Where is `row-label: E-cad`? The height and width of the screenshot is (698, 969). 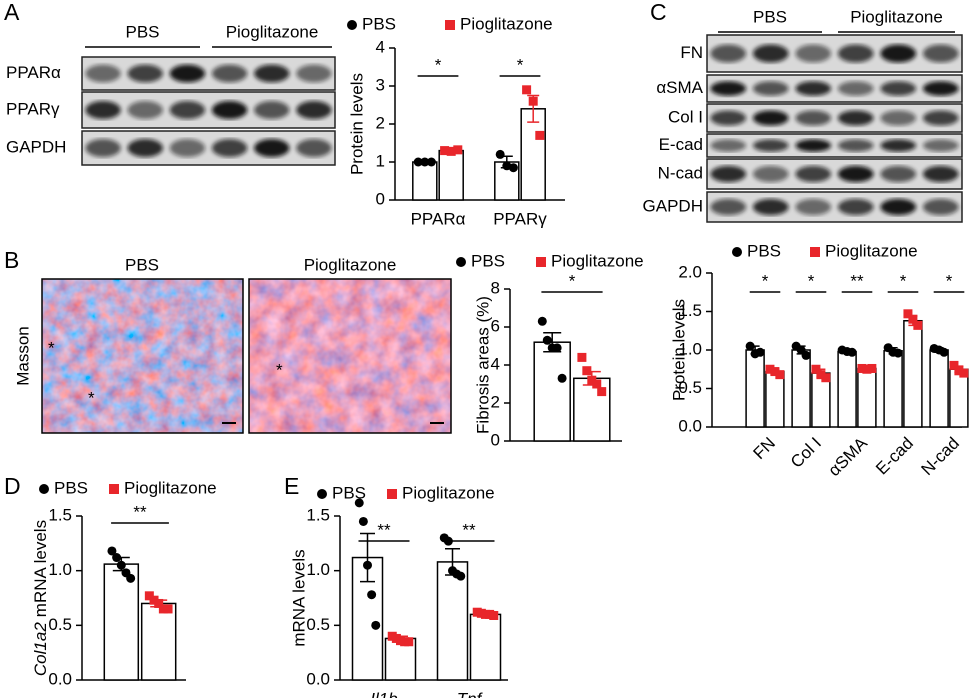
row-label: E-cad is located at coordinates (681, 144).